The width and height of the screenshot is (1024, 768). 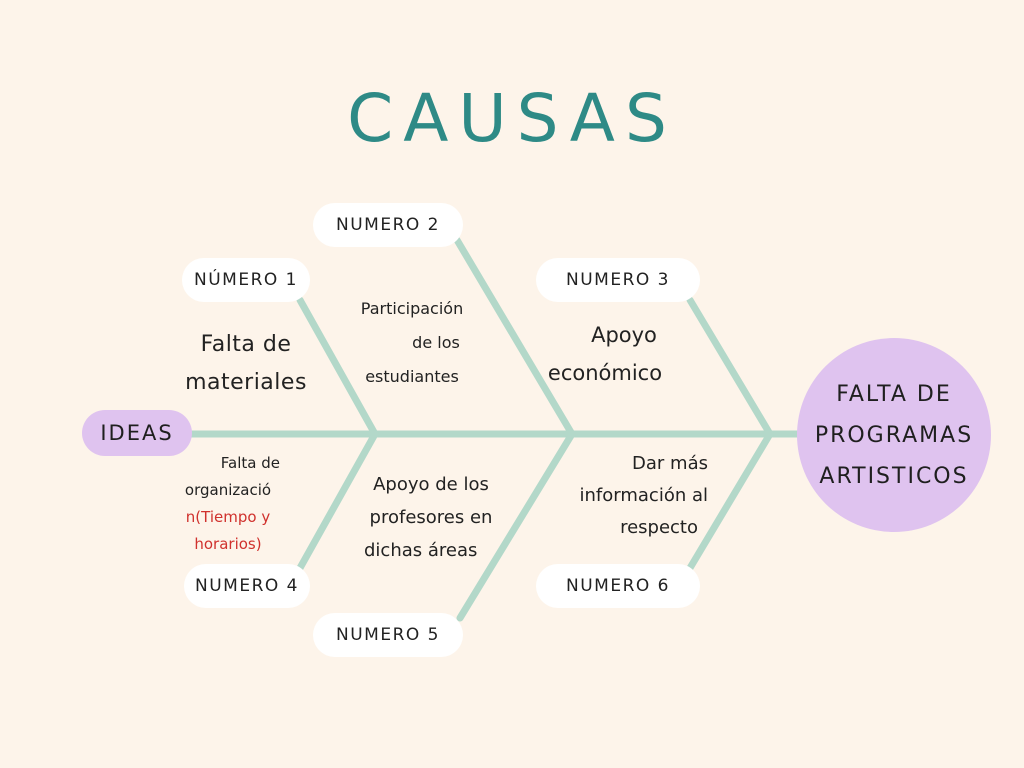 I want to click on effect-circle: FALTA DE PROGRAMAS ARTISTICOS, so click(x=894, y=435).